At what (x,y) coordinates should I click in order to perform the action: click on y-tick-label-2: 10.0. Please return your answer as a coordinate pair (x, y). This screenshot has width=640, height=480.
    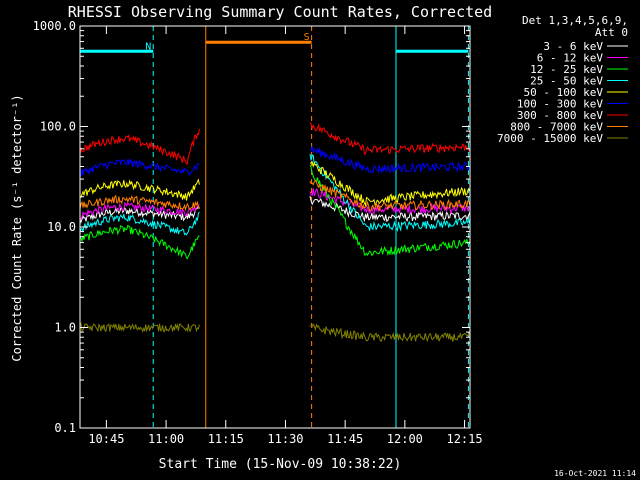
    Looking at the image, I should click on (61, 227).